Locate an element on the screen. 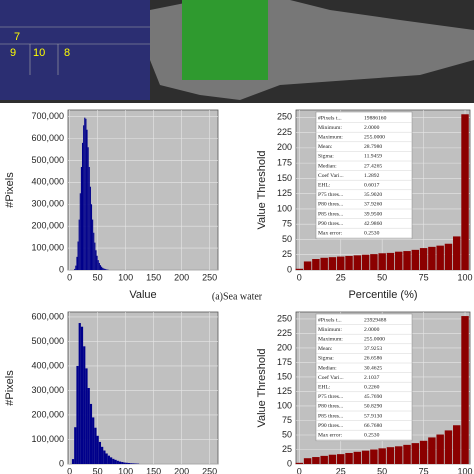 This screenshot has width=474, height=474. x-tick-label: 75 is located at coordinates (424, 277).